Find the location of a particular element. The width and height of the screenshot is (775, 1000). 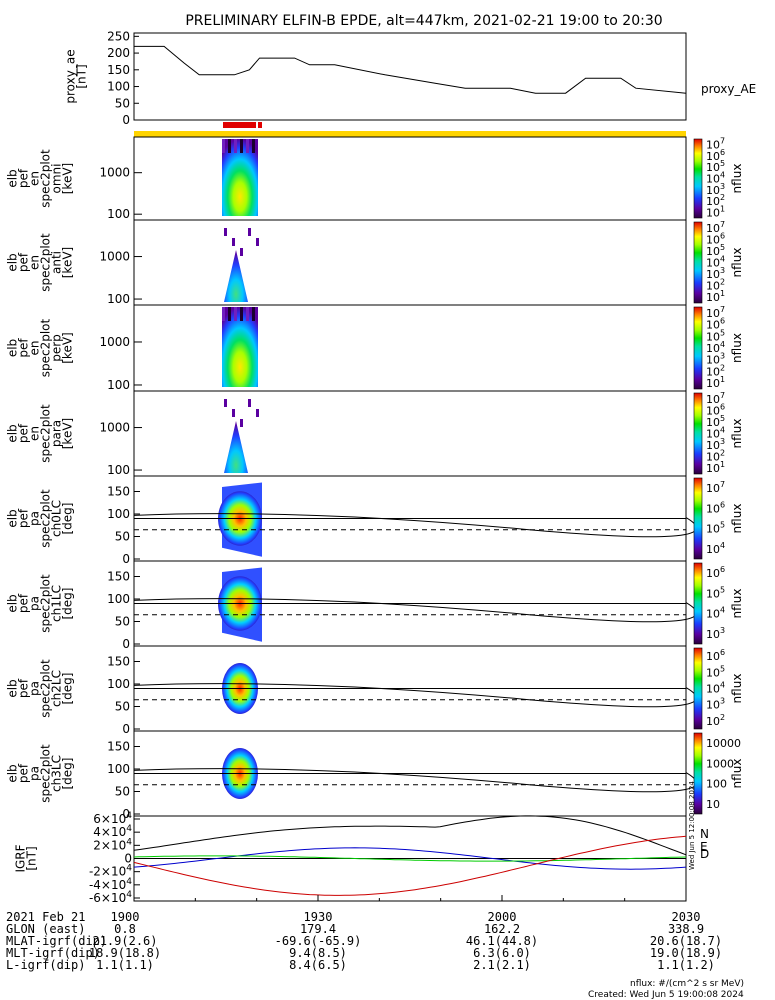

igrf-total-line is located at coordinates (410, 835).